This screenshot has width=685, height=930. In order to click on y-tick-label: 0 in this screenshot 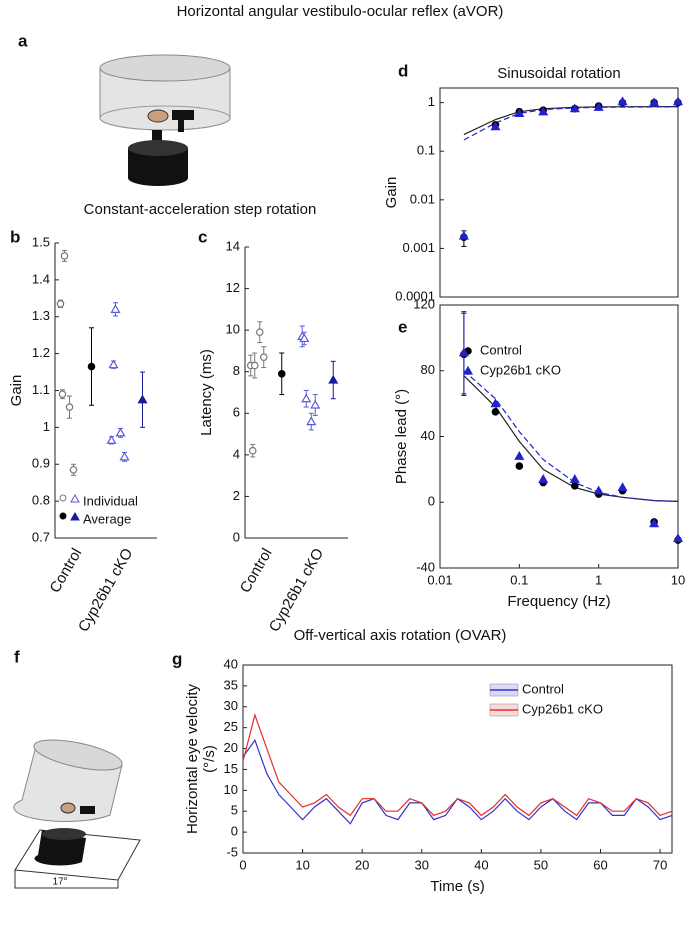, I will do `click(431, 501)`.